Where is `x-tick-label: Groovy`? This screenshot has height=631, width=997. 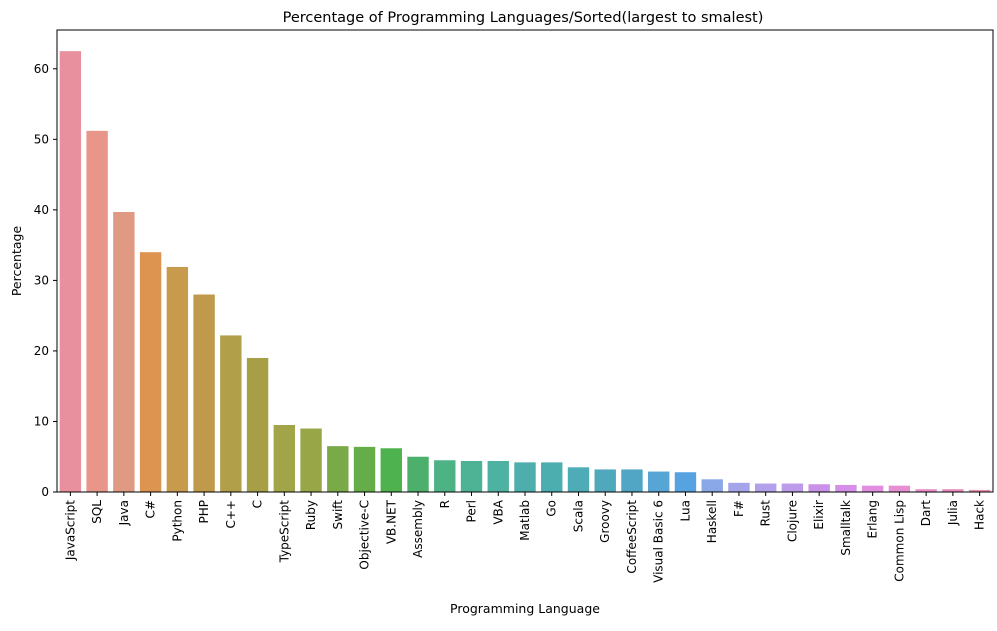 x-tick-label: Groovy is located at coordinates (605, 521).